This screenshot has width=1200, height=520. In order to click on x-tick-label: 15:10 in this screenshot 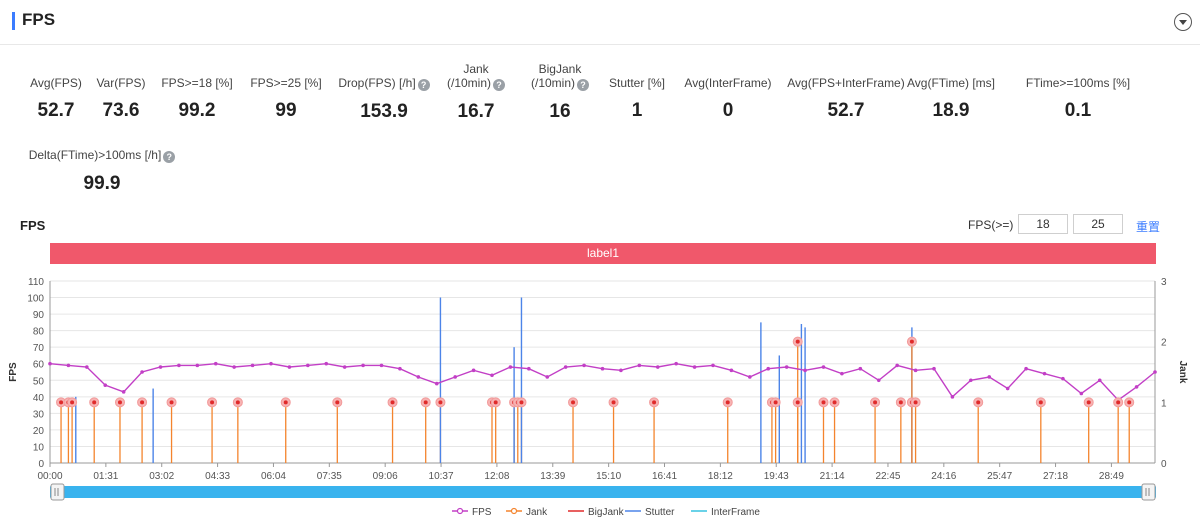, I will do `click(608, 476)`.